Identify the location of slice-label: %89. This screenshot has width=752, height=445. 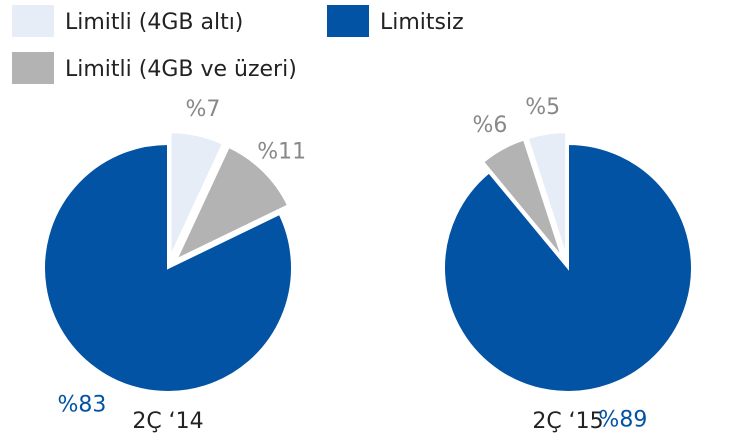
(622, 419).